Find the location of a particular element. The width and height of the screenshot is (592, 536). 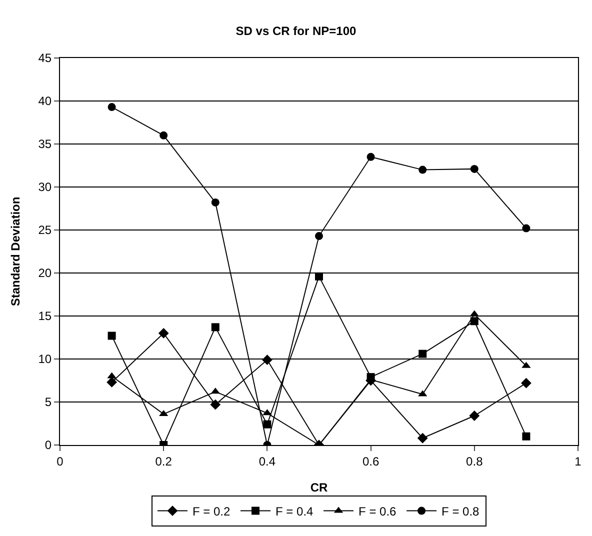

x-axis-title: CR is located at coordinates (319, 487).